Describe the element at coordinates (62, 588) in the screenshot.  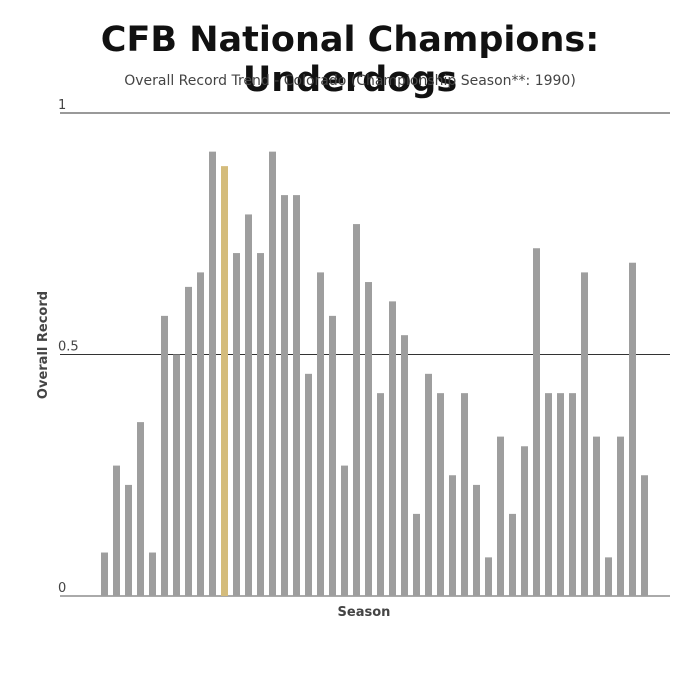
I see `y-tick-label: 0` at that location.